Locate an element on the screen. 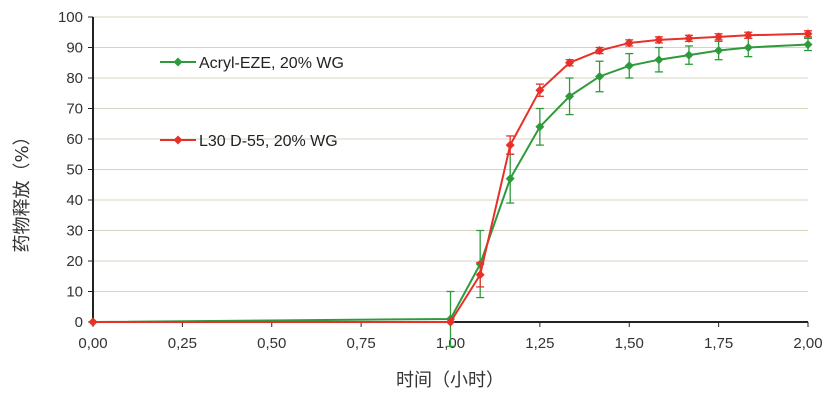  y-tick-label: 80 is located at coordinates (74, 78).